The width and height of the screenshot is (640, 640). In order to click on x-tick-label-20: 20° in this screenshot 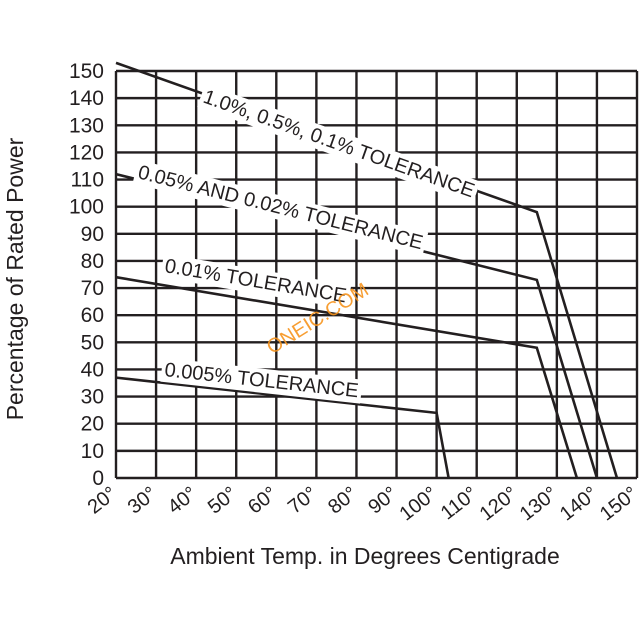, I will do `click(102, 501)`.